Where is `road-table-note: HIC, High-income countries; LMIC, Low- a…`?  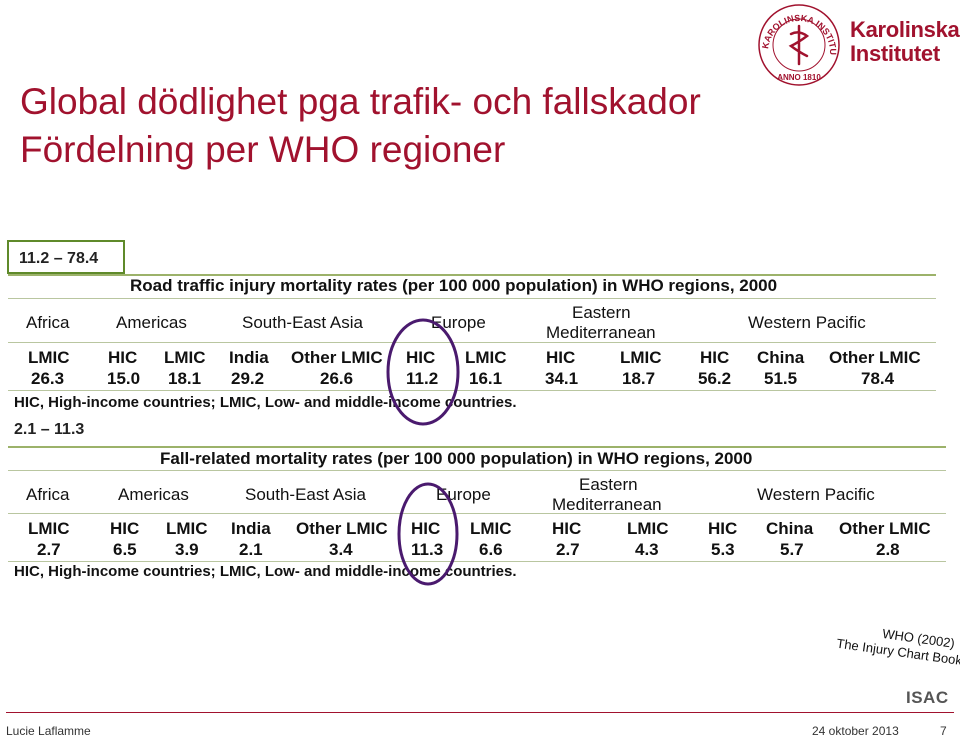 road-table-note: HIC, High-income countries; LMIC, Low- a… is located at coordinates (265, 402).